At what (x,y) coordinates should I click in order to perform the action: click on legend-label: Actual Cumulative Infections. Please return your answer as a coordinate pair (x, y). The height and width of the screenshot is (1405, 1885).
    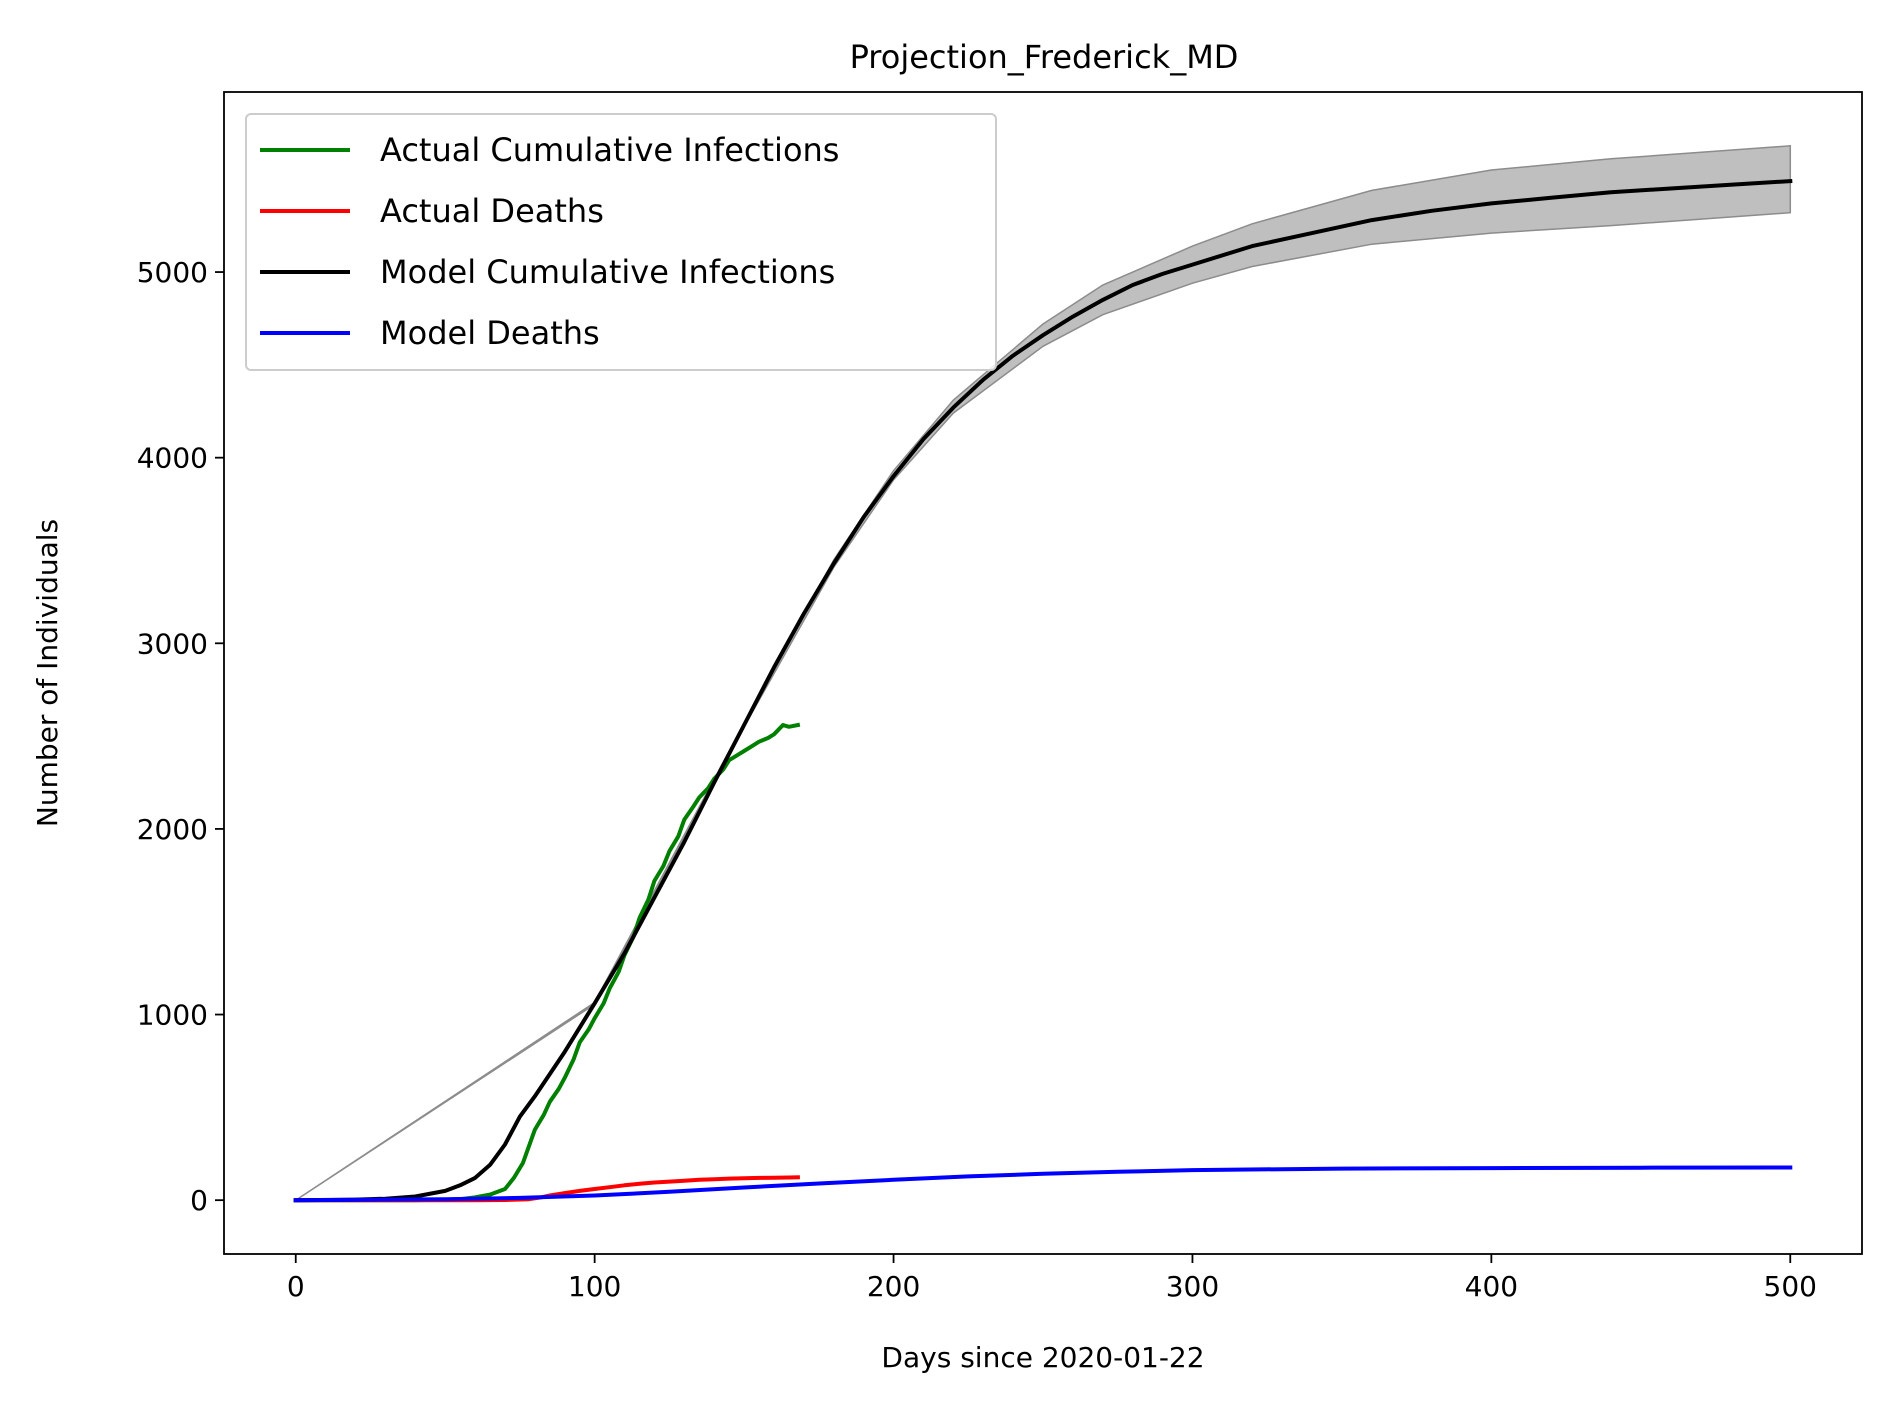
    Looking at the image, I should click on (609, 150).